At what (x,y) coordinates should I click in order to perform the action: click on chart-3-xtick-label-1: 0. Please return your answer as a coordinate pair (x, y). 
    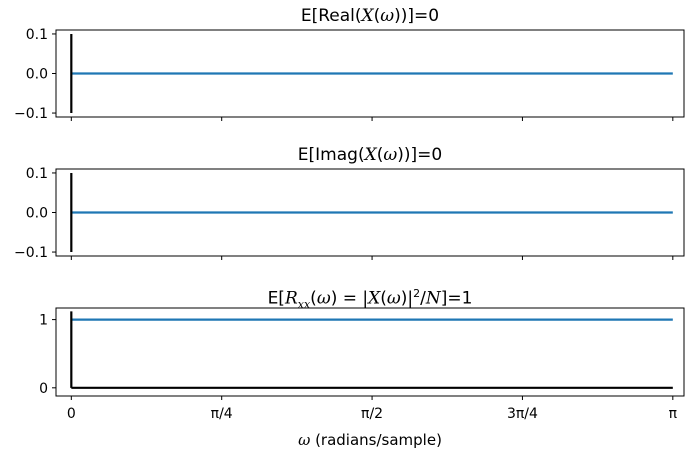
    Looking at the image, I should click on (71, 414).